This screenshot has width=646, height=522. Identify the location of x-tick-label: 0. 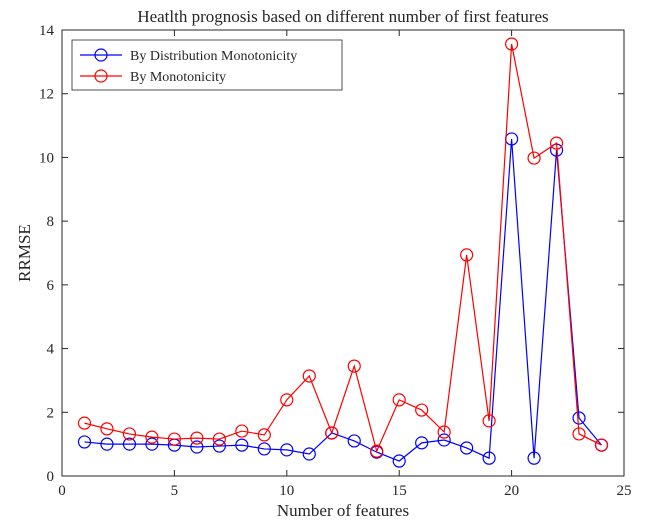
(62, 491).